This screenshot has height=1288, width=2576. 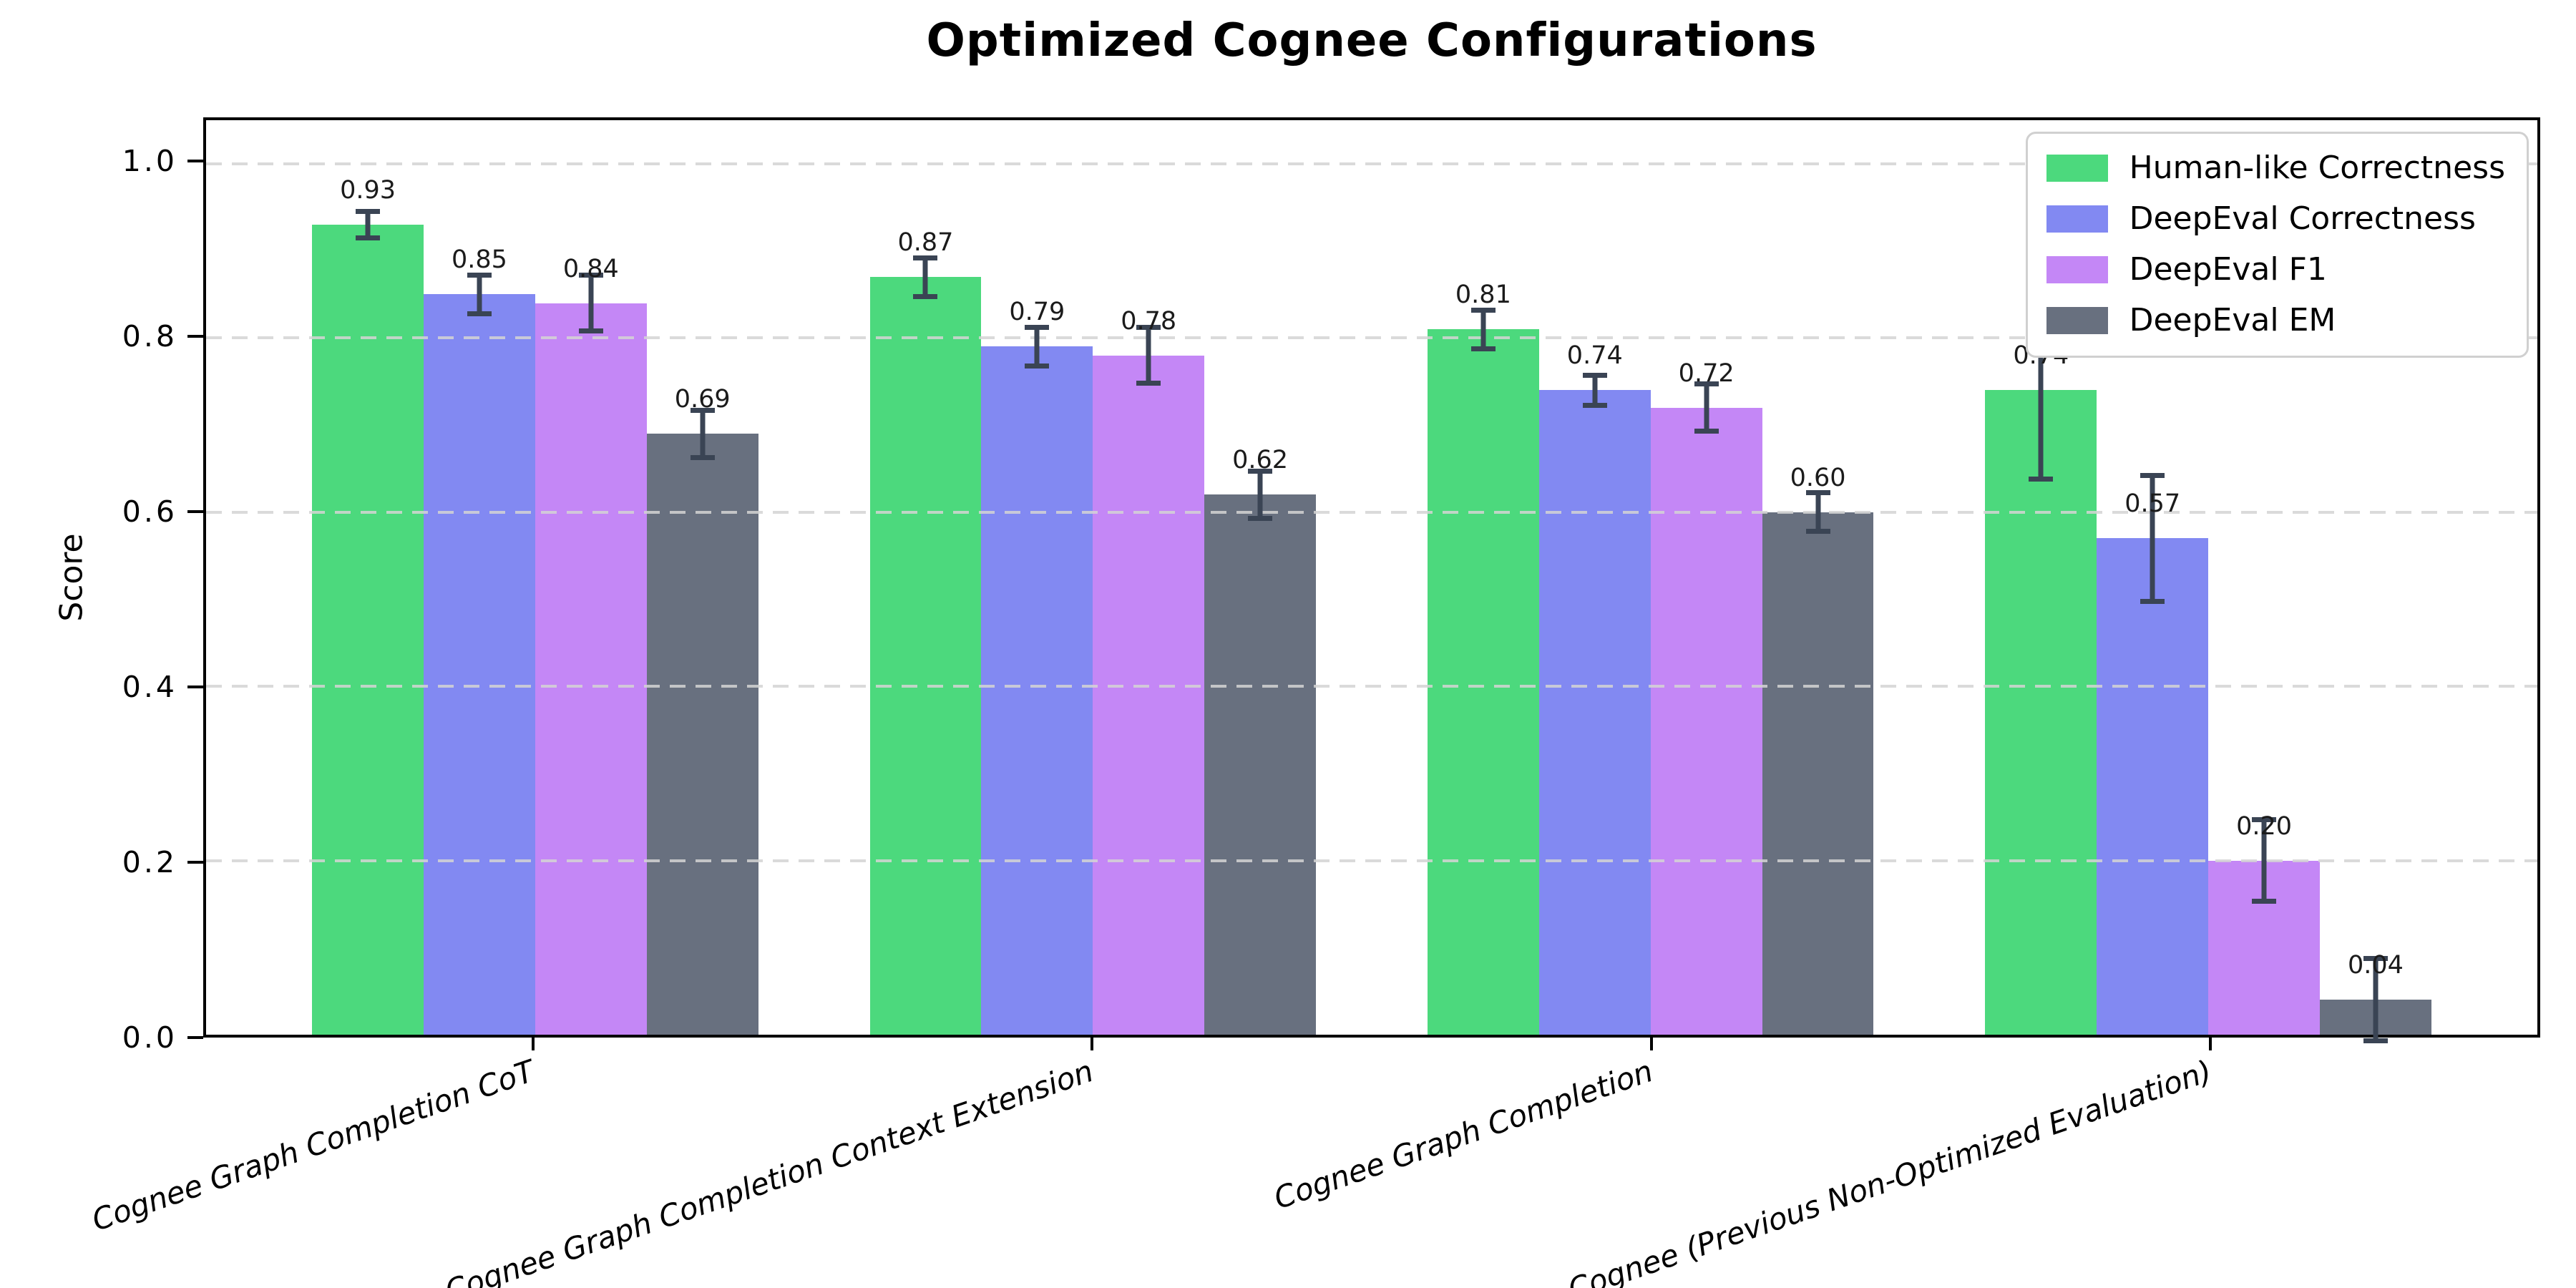 What do you see at coordinates (149, 161) in the screenshot?
I see `y-tick-label: 1.0` at bounding box center [149, 161].